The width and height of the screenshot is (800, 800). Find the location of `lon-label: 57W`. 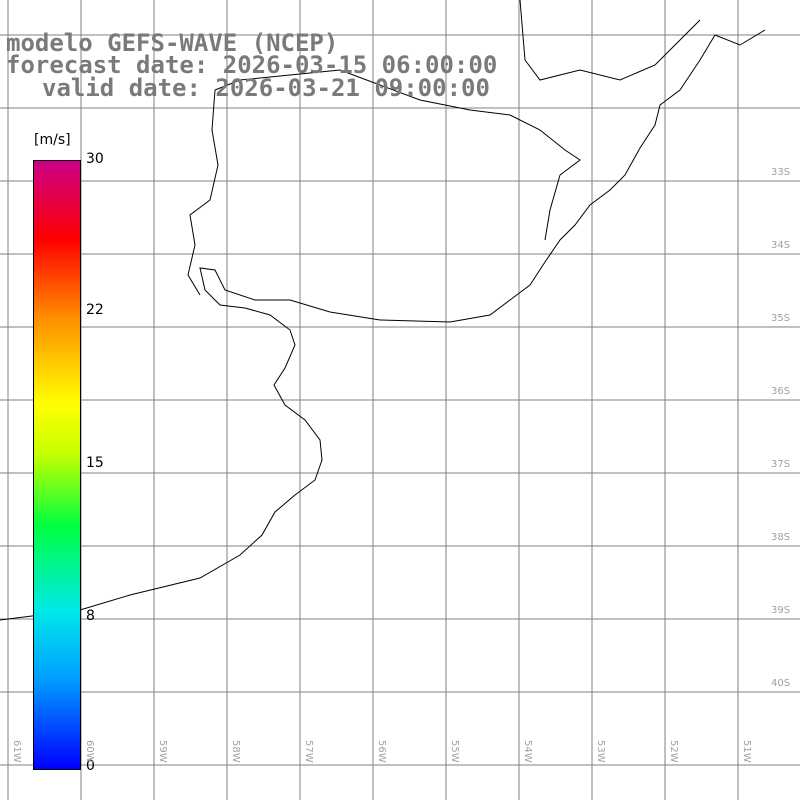

lon-label: 57W is located at coordinates (308, 751).